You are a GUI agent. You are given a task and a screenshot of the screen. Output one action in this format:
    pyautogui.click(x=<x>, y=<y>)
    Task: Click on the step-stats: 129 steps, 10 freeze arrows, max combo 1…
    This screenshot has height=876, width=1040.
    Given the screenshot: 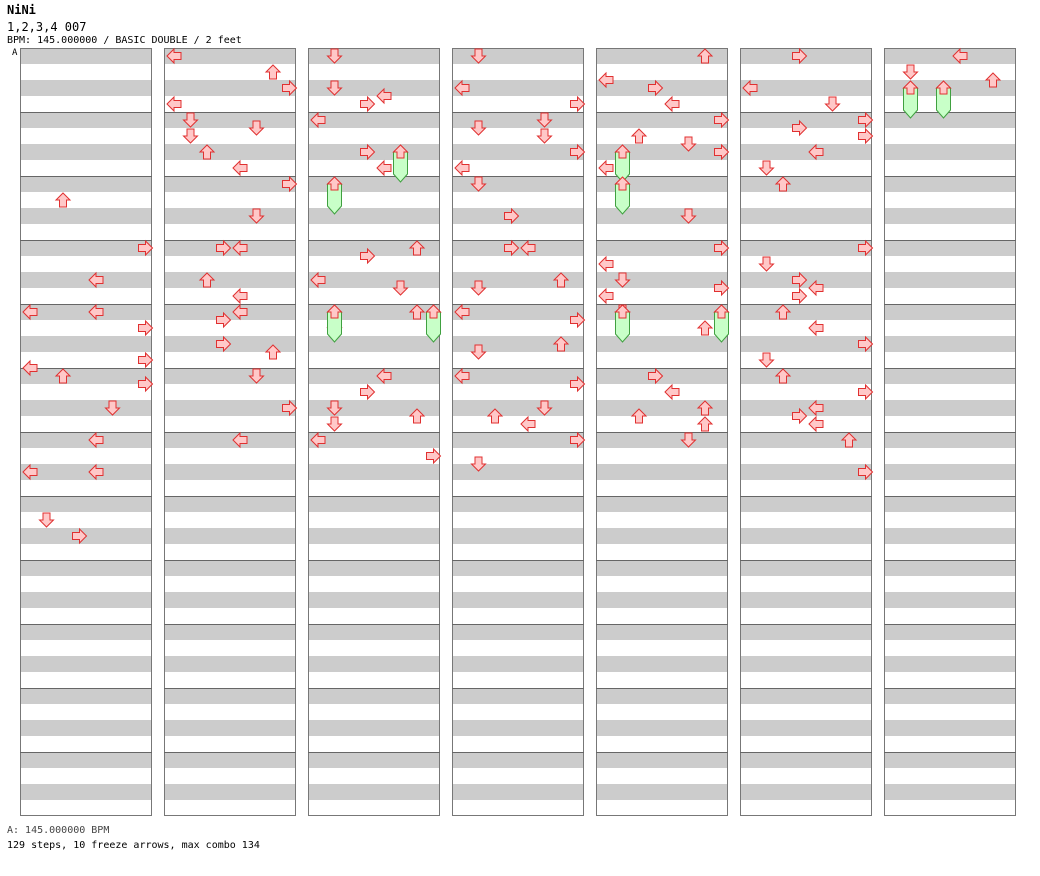 What is the action you would take?
    pyautogui.click(x=133, y=845)
    